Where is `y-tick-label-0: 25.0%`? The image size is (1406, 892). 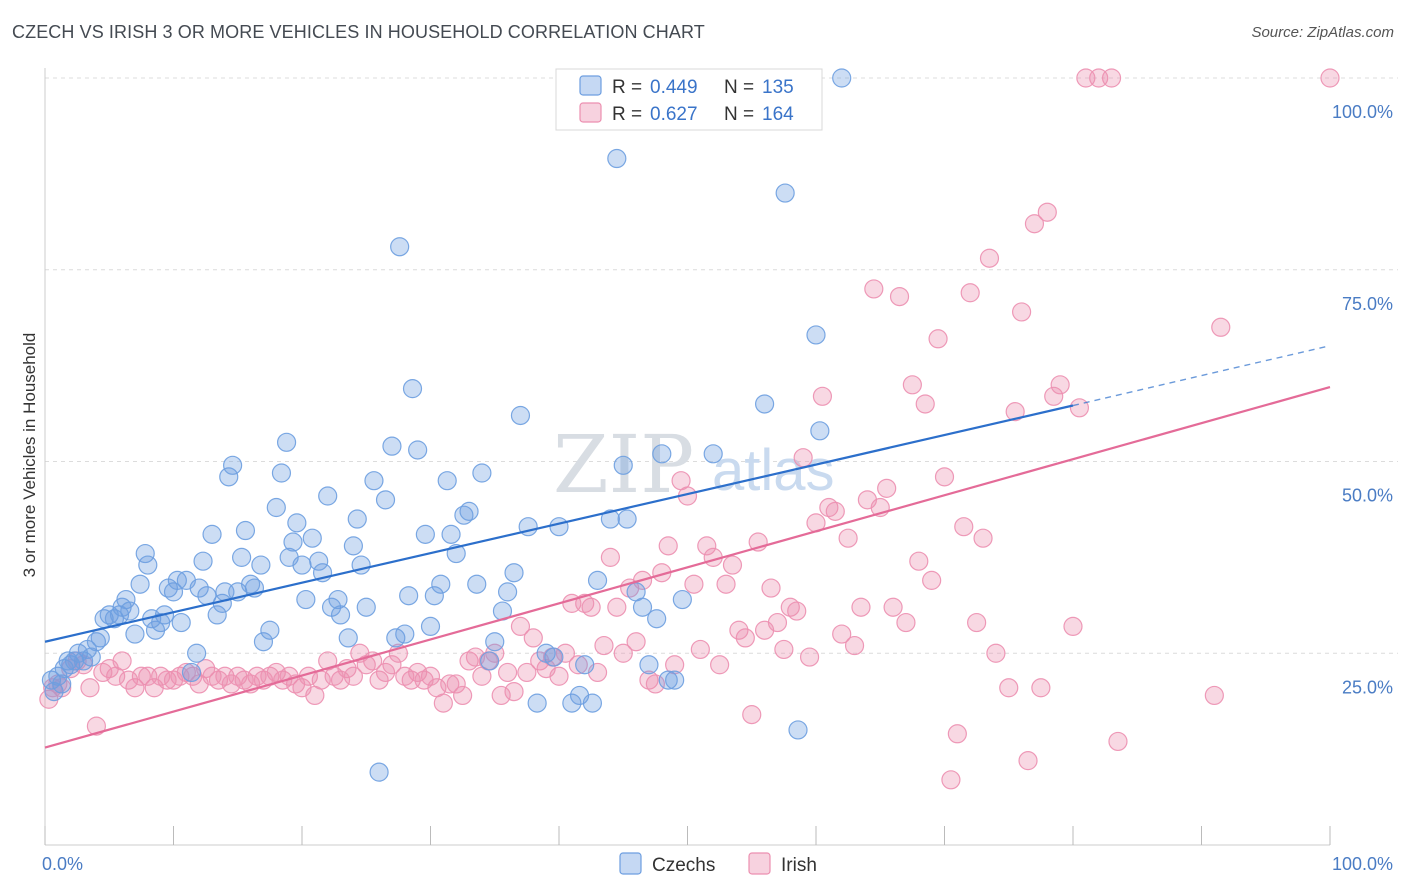
y-tick-label-0: 25.0% is located at coordinates (1367, 687).